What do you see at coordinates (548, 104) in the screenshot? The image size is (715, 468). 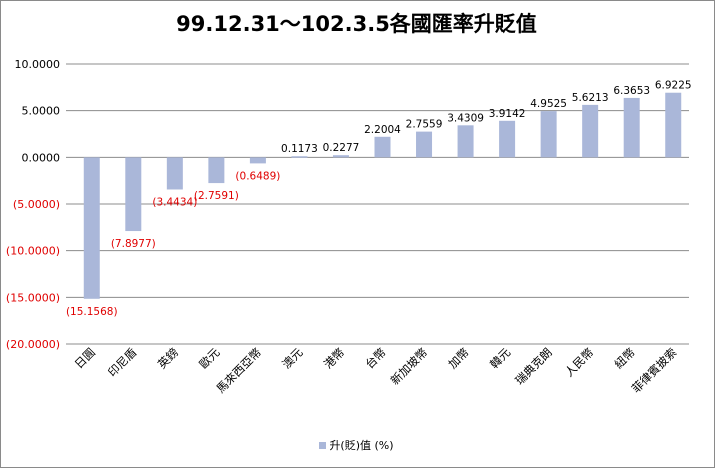 I see `data-label: 4.9525` at bounding box center [548, 104].